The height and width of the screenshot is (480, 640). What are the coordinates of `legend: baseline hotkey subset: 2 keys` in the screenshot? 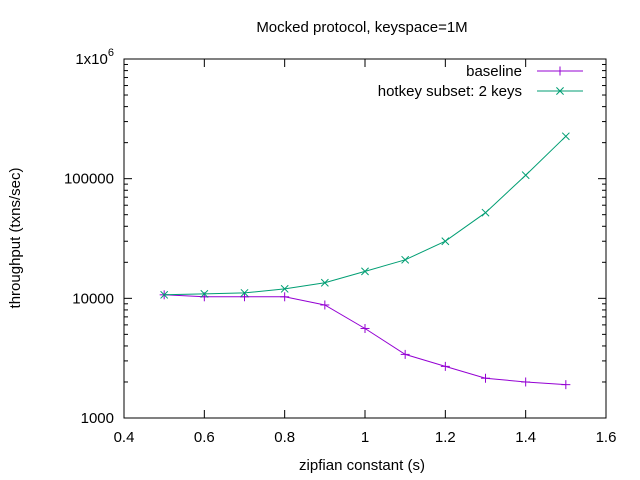 It's located at (480, 81).